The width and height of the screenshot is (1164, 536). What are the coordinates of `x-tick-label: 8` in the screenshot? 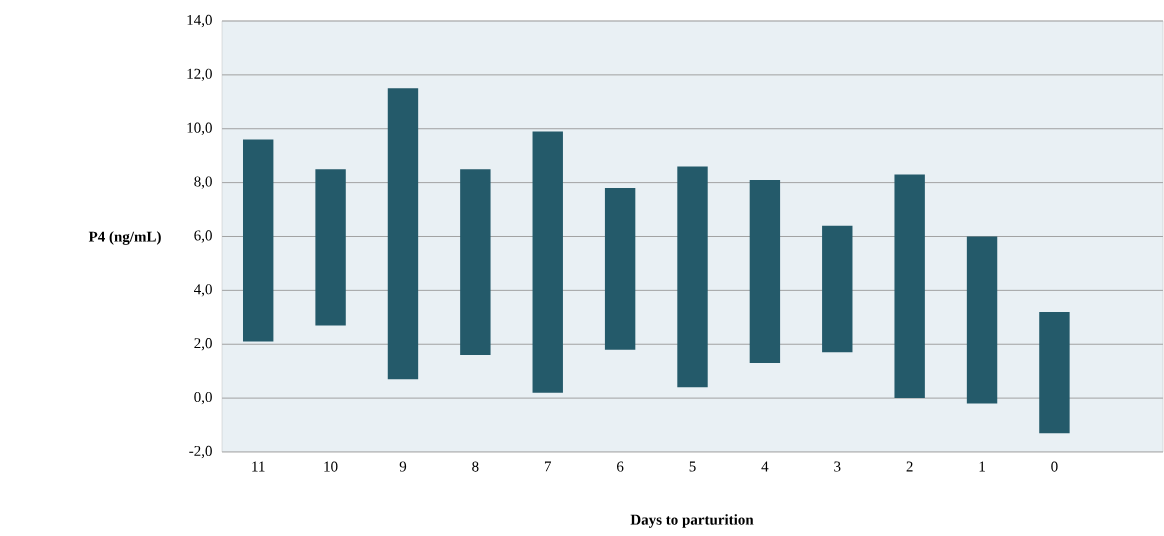 It's located at (475, 466).